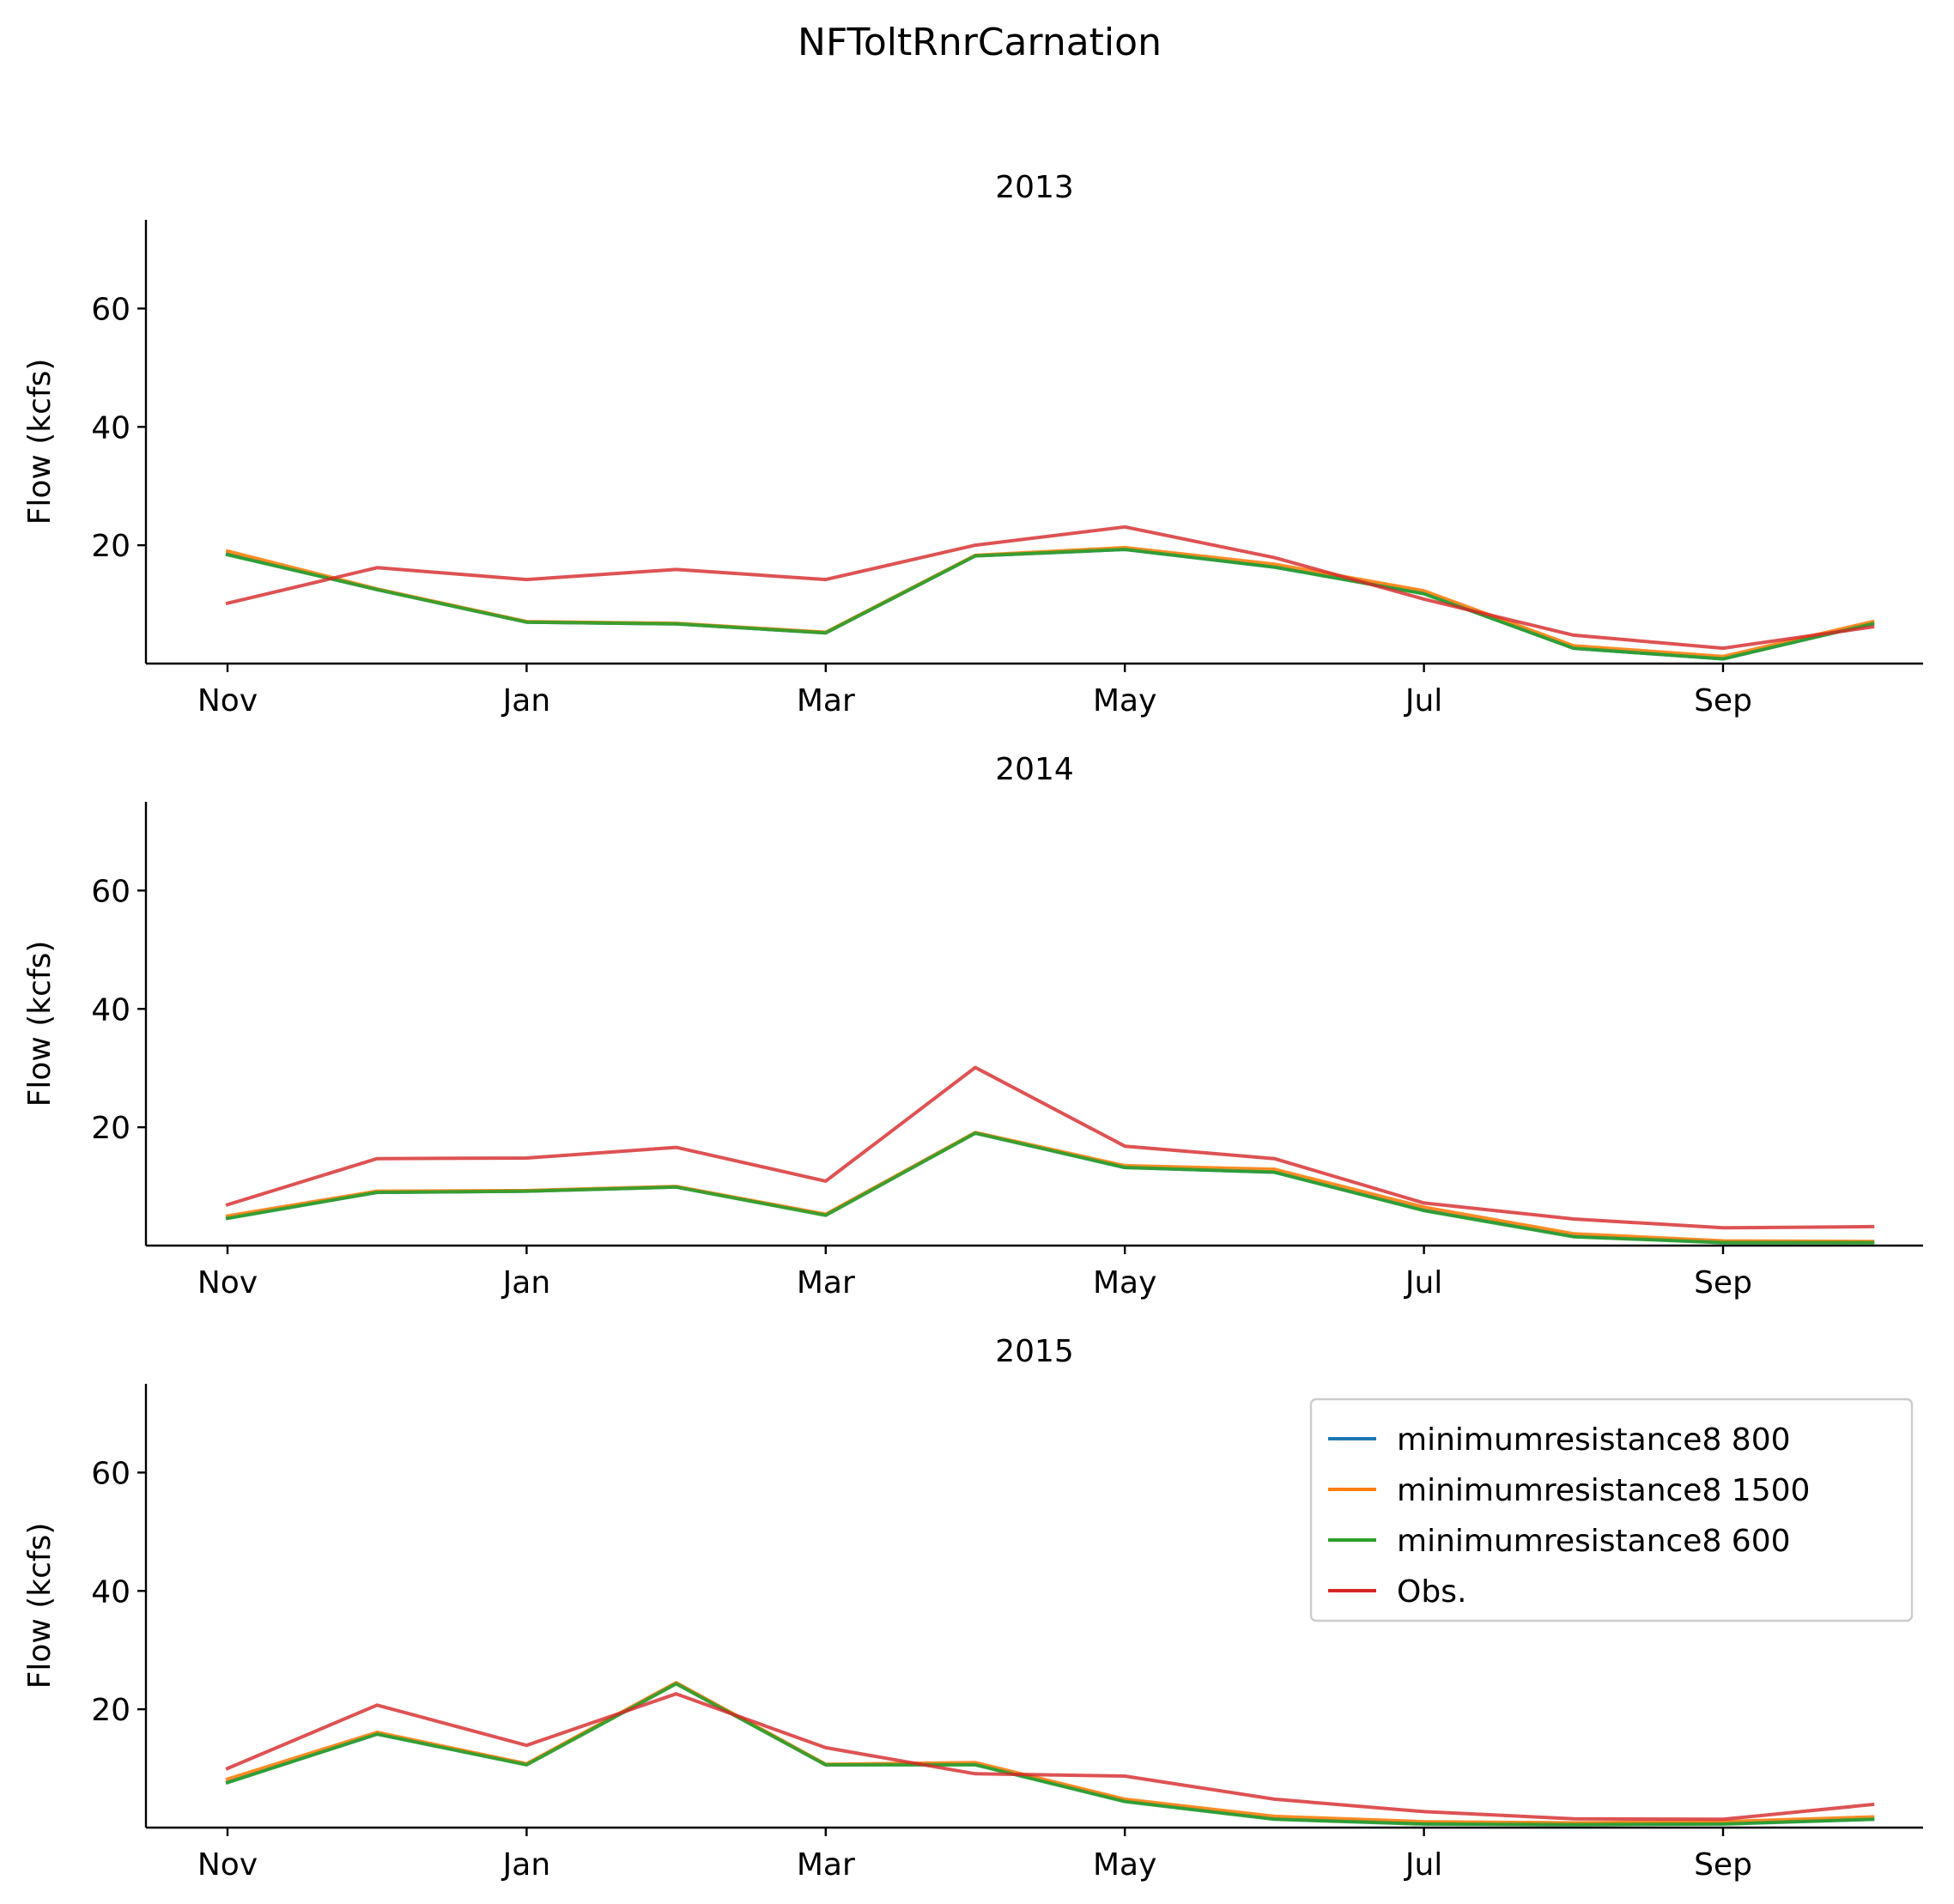 This screenshot has width=1954, height=1904. I want to click on chart-title: NFToltRnrCarnation, so click(980, 43).